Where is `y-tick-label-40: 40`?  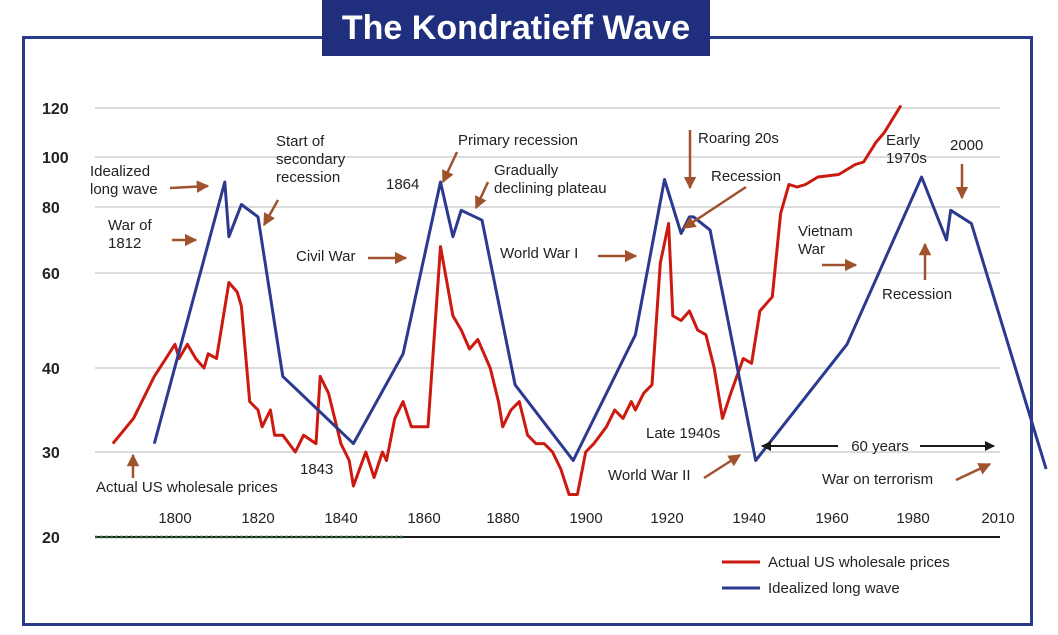
y-tick-label-40: 40 is located at coordinates (51, 369).